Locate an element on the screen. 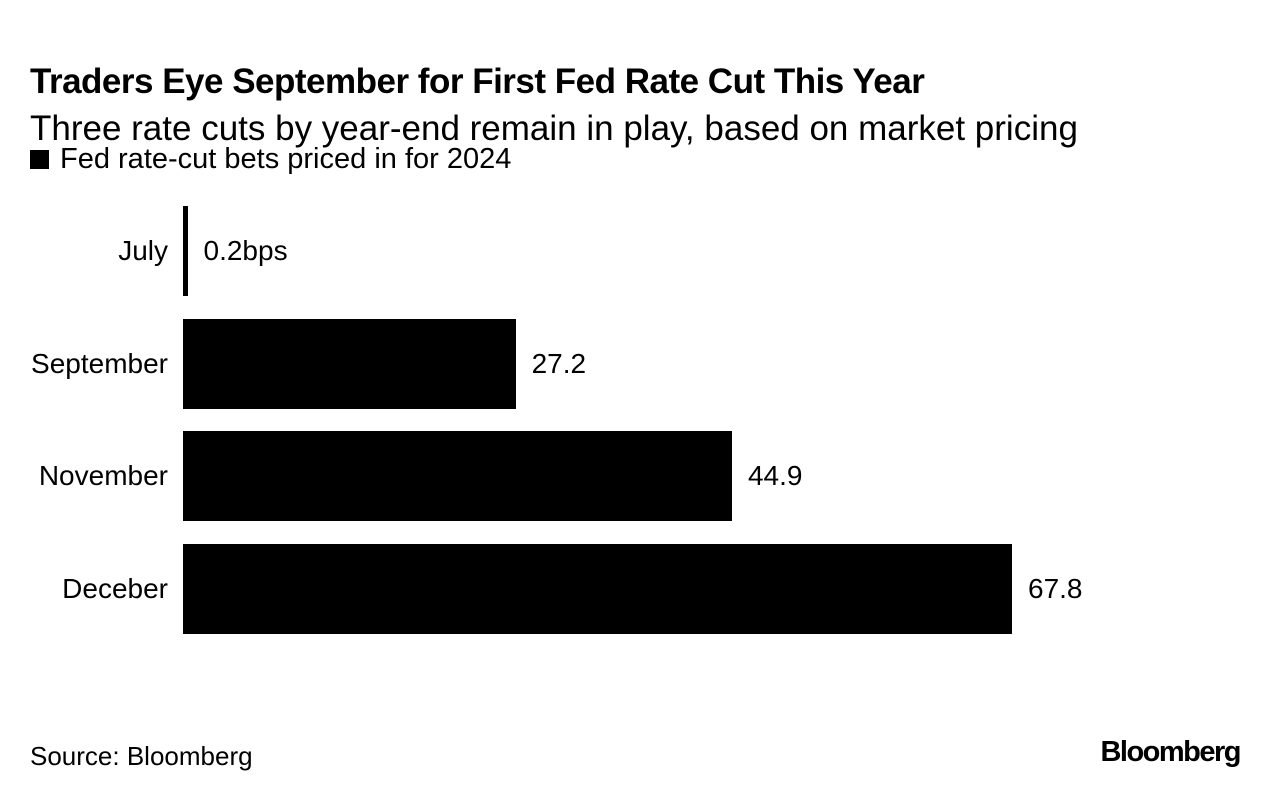  legend-label: Fed rate-cut bets priced in for 2024 is located at coordinates (286, 159).